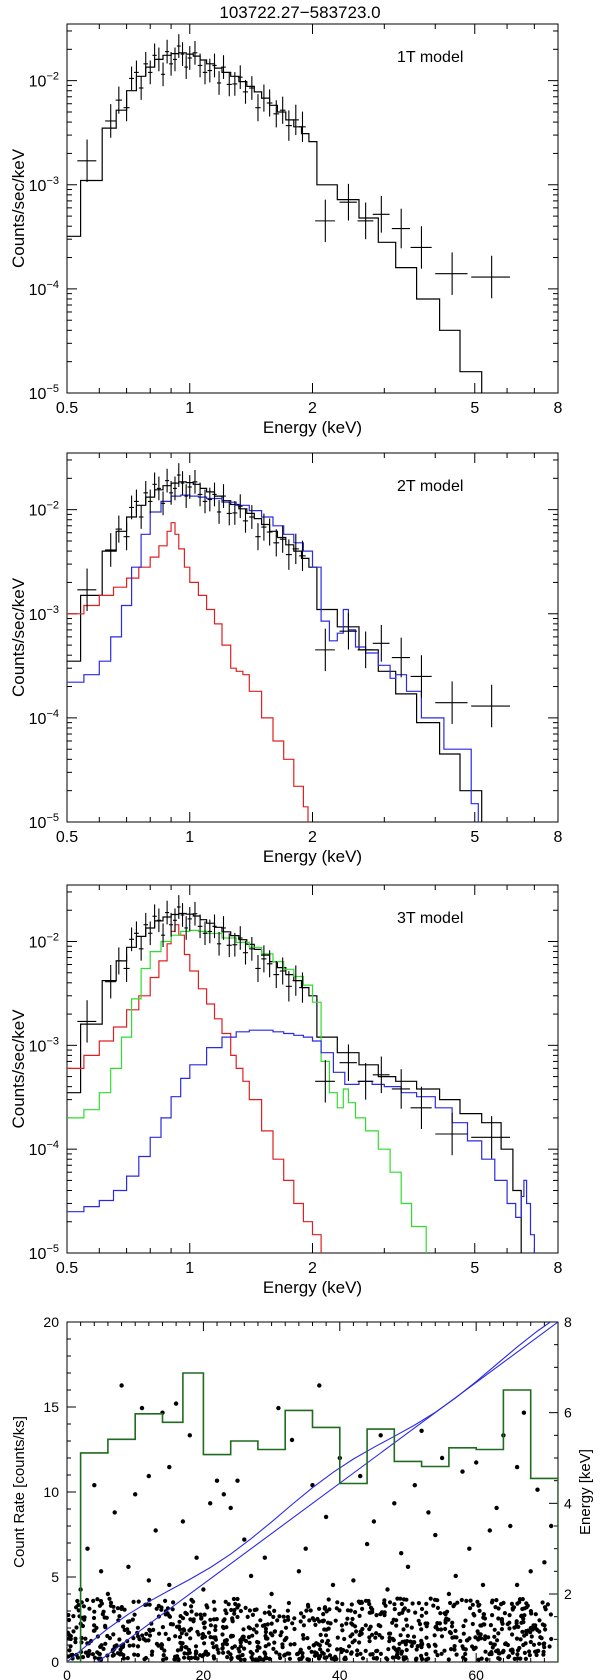  I want to click on y-left-tick-label: 10, so click(51, 1492).